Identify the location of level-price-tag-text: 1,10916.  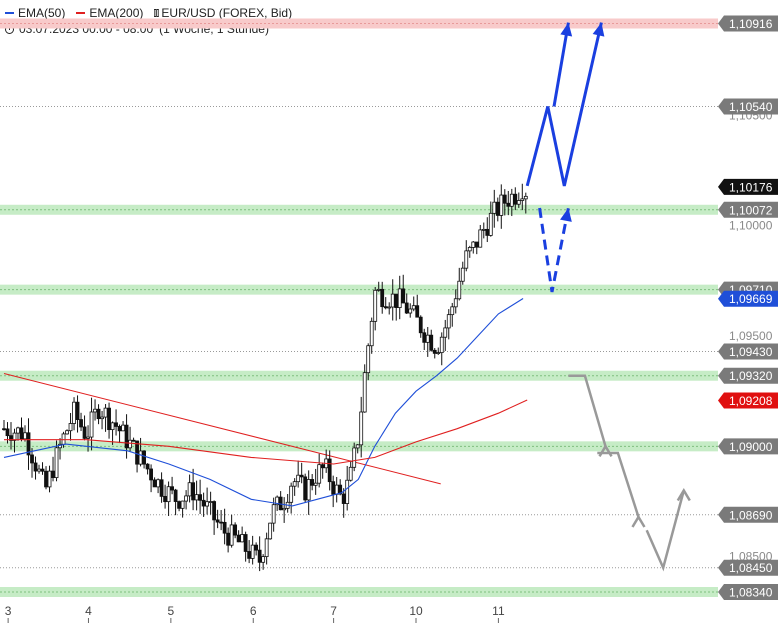
(751, 24).